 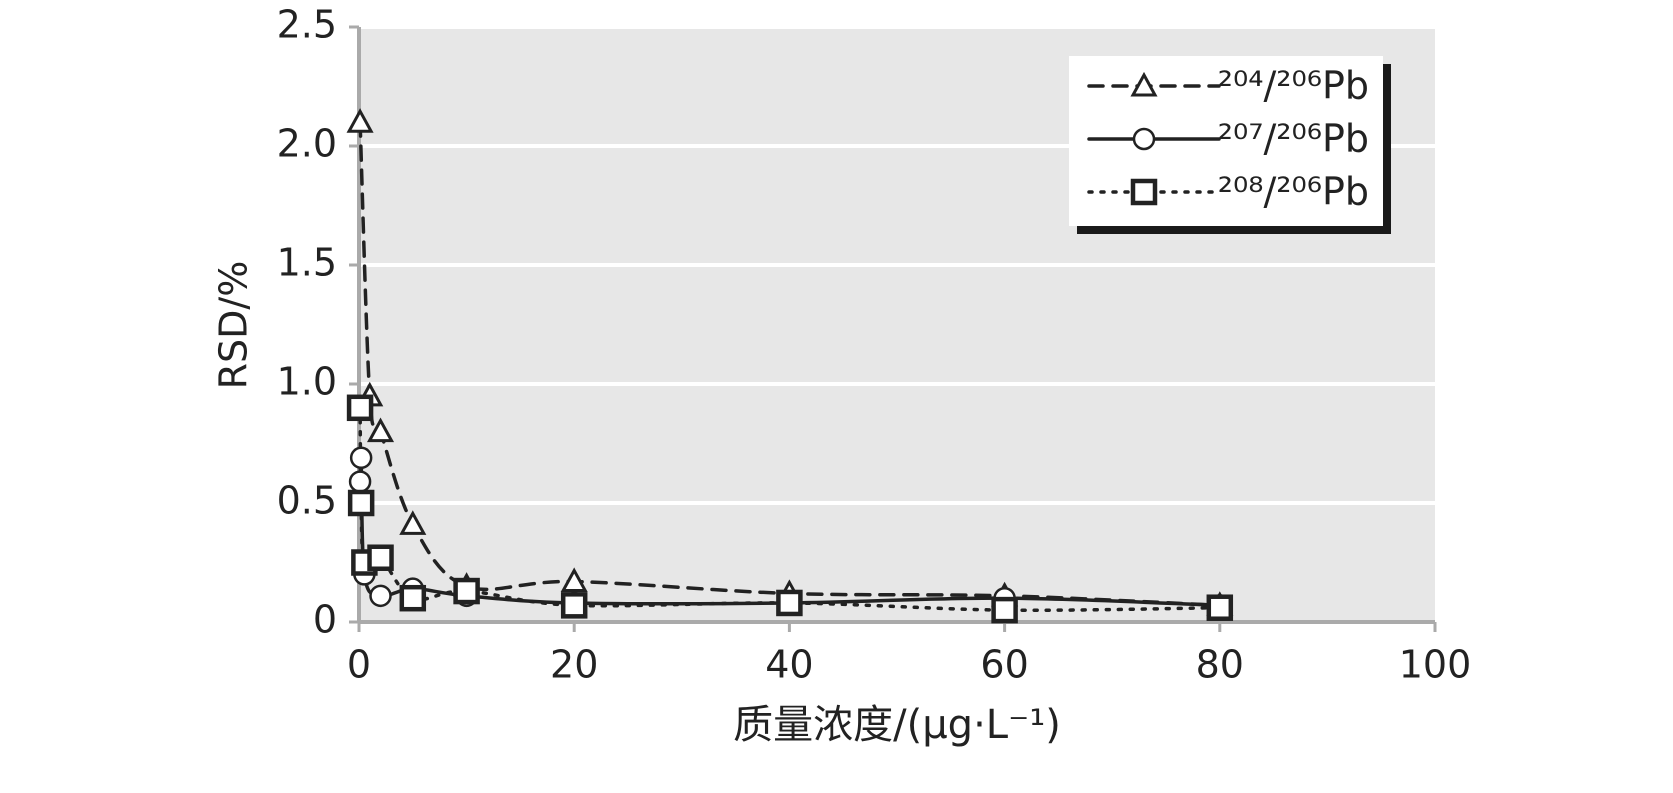 What do you see at coordinates (307, 382) in the screenshot?
I see `y-tick-label: 1.0` at bounding box center [307, 382].